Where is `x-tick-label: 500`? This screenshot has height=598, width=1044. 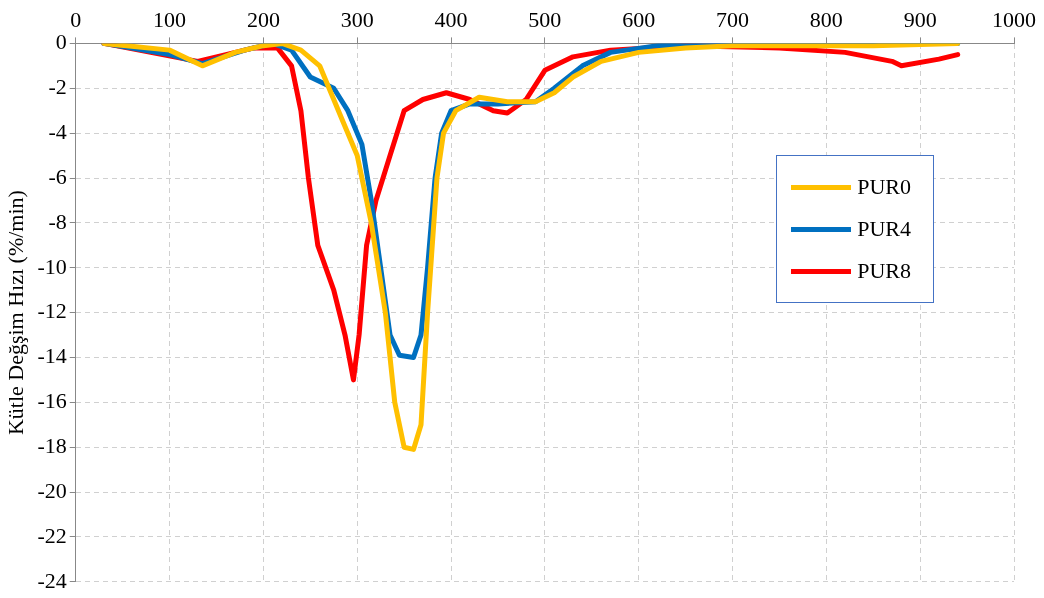 x-tick-label: 500 is located at coordinates (545, 19).